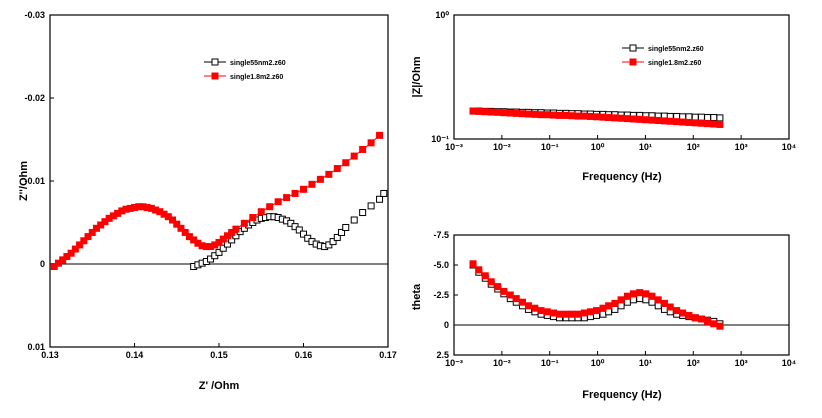 The image size is (822, 418). Describe the element at coordinates (598, 363) in the screenshot. I see `bode-phase-x-tick-label: 10⁰` at that location.